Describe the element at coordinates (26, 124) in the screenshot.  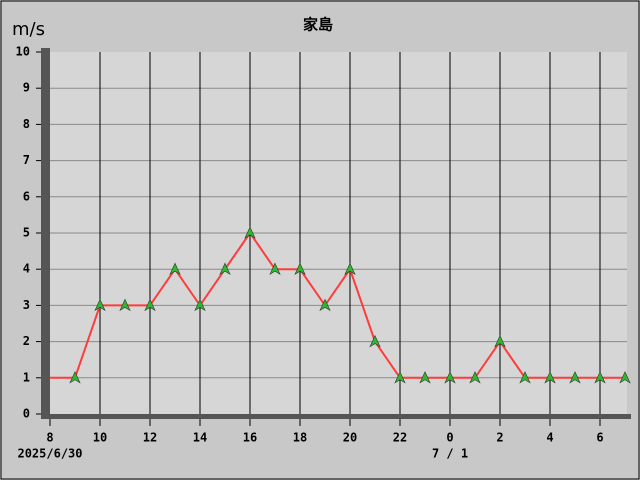
I see `y-tick-label: 8` at that location.